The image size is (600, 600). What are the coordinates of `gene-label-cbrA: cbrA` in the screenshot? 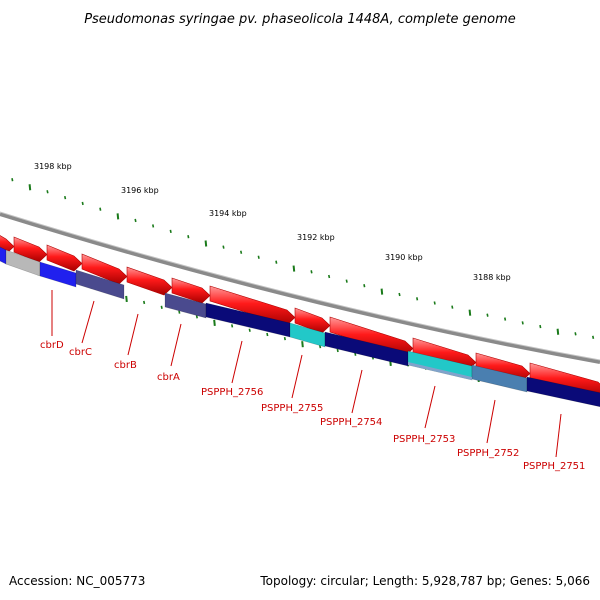 It's located at (168, 377).